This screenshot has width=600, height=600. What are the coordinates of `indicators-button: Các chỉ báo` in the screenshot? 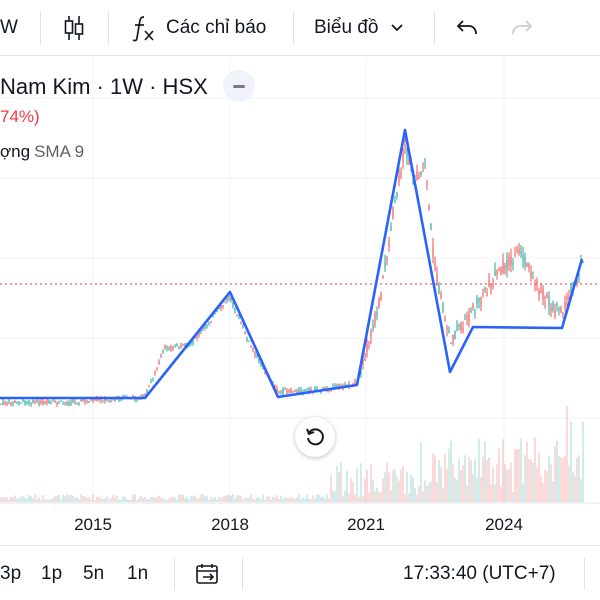 It's located at (198, 28).